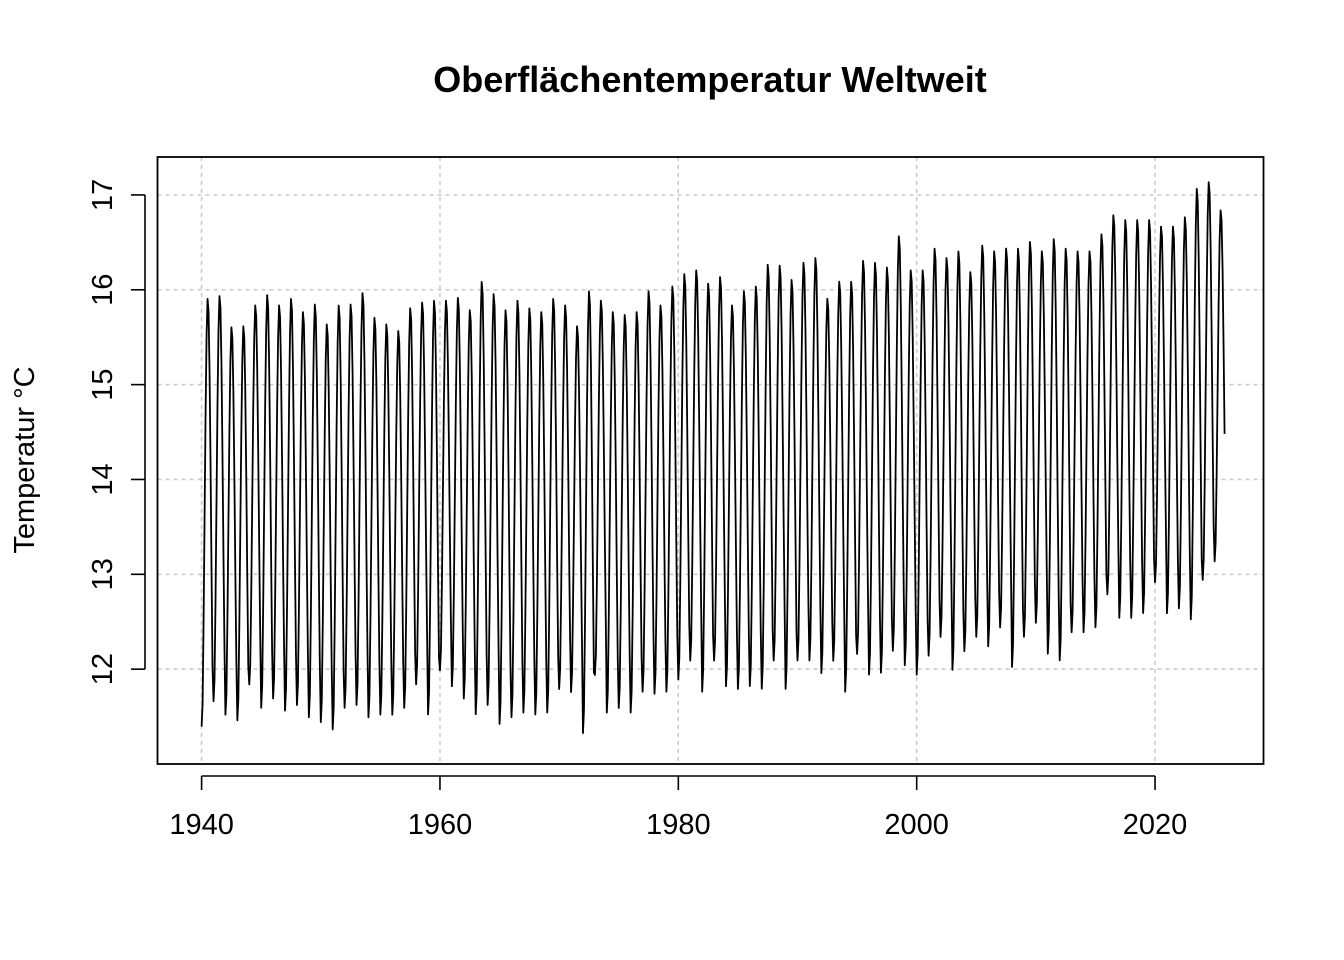 Image resolution: width=1344 pixels, height=960 pixels. I want to click on chart-title: Oberflächentemperatur Weltweit, so click(709, 79).